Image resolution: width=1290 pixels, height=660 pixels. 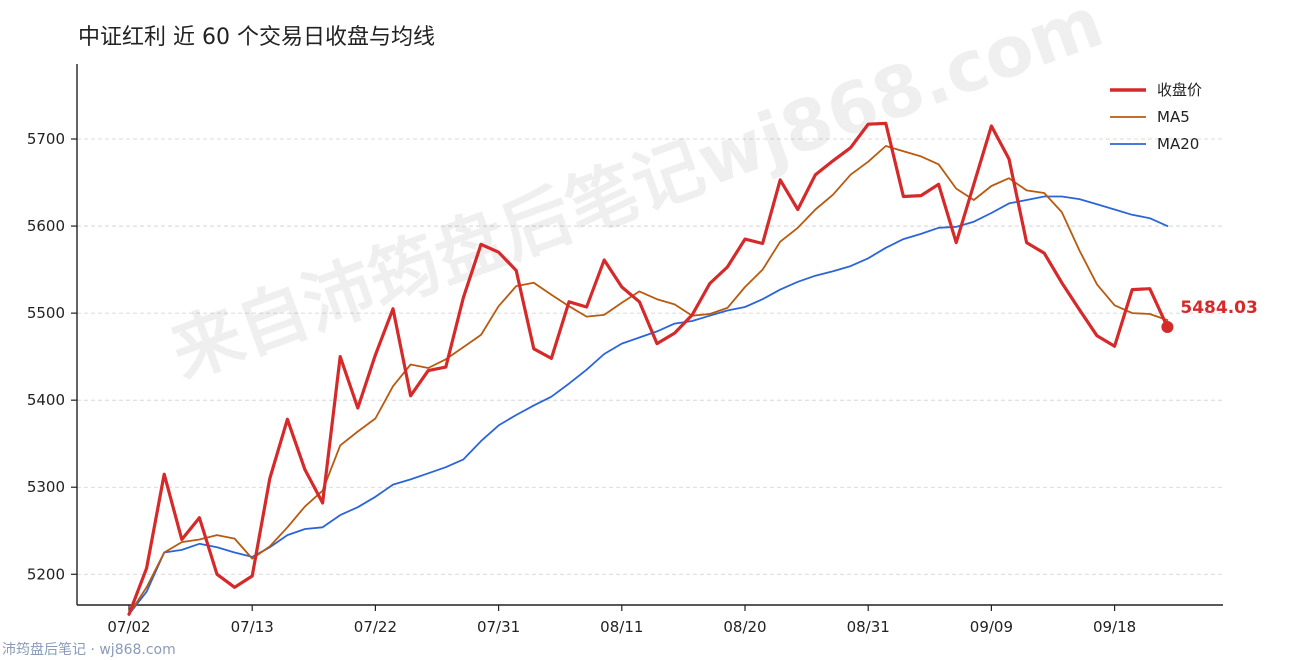 I want to click on x-tick-label-4: 08/11, so click(x=621, y=627).